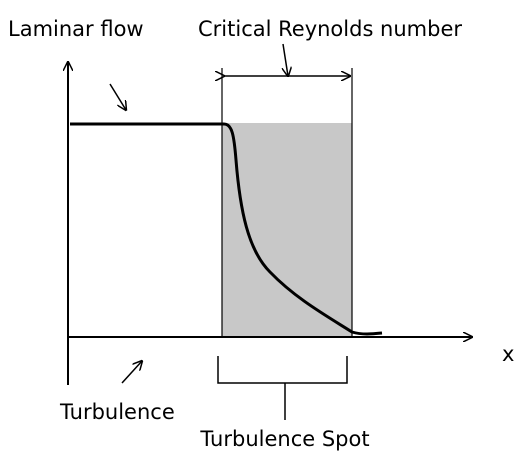 This screenshot has height=461, width=529. What do you see at coordinates (285, 59) in the screenshot?
I see `critical-pointer` at bounding box center [285, 59].